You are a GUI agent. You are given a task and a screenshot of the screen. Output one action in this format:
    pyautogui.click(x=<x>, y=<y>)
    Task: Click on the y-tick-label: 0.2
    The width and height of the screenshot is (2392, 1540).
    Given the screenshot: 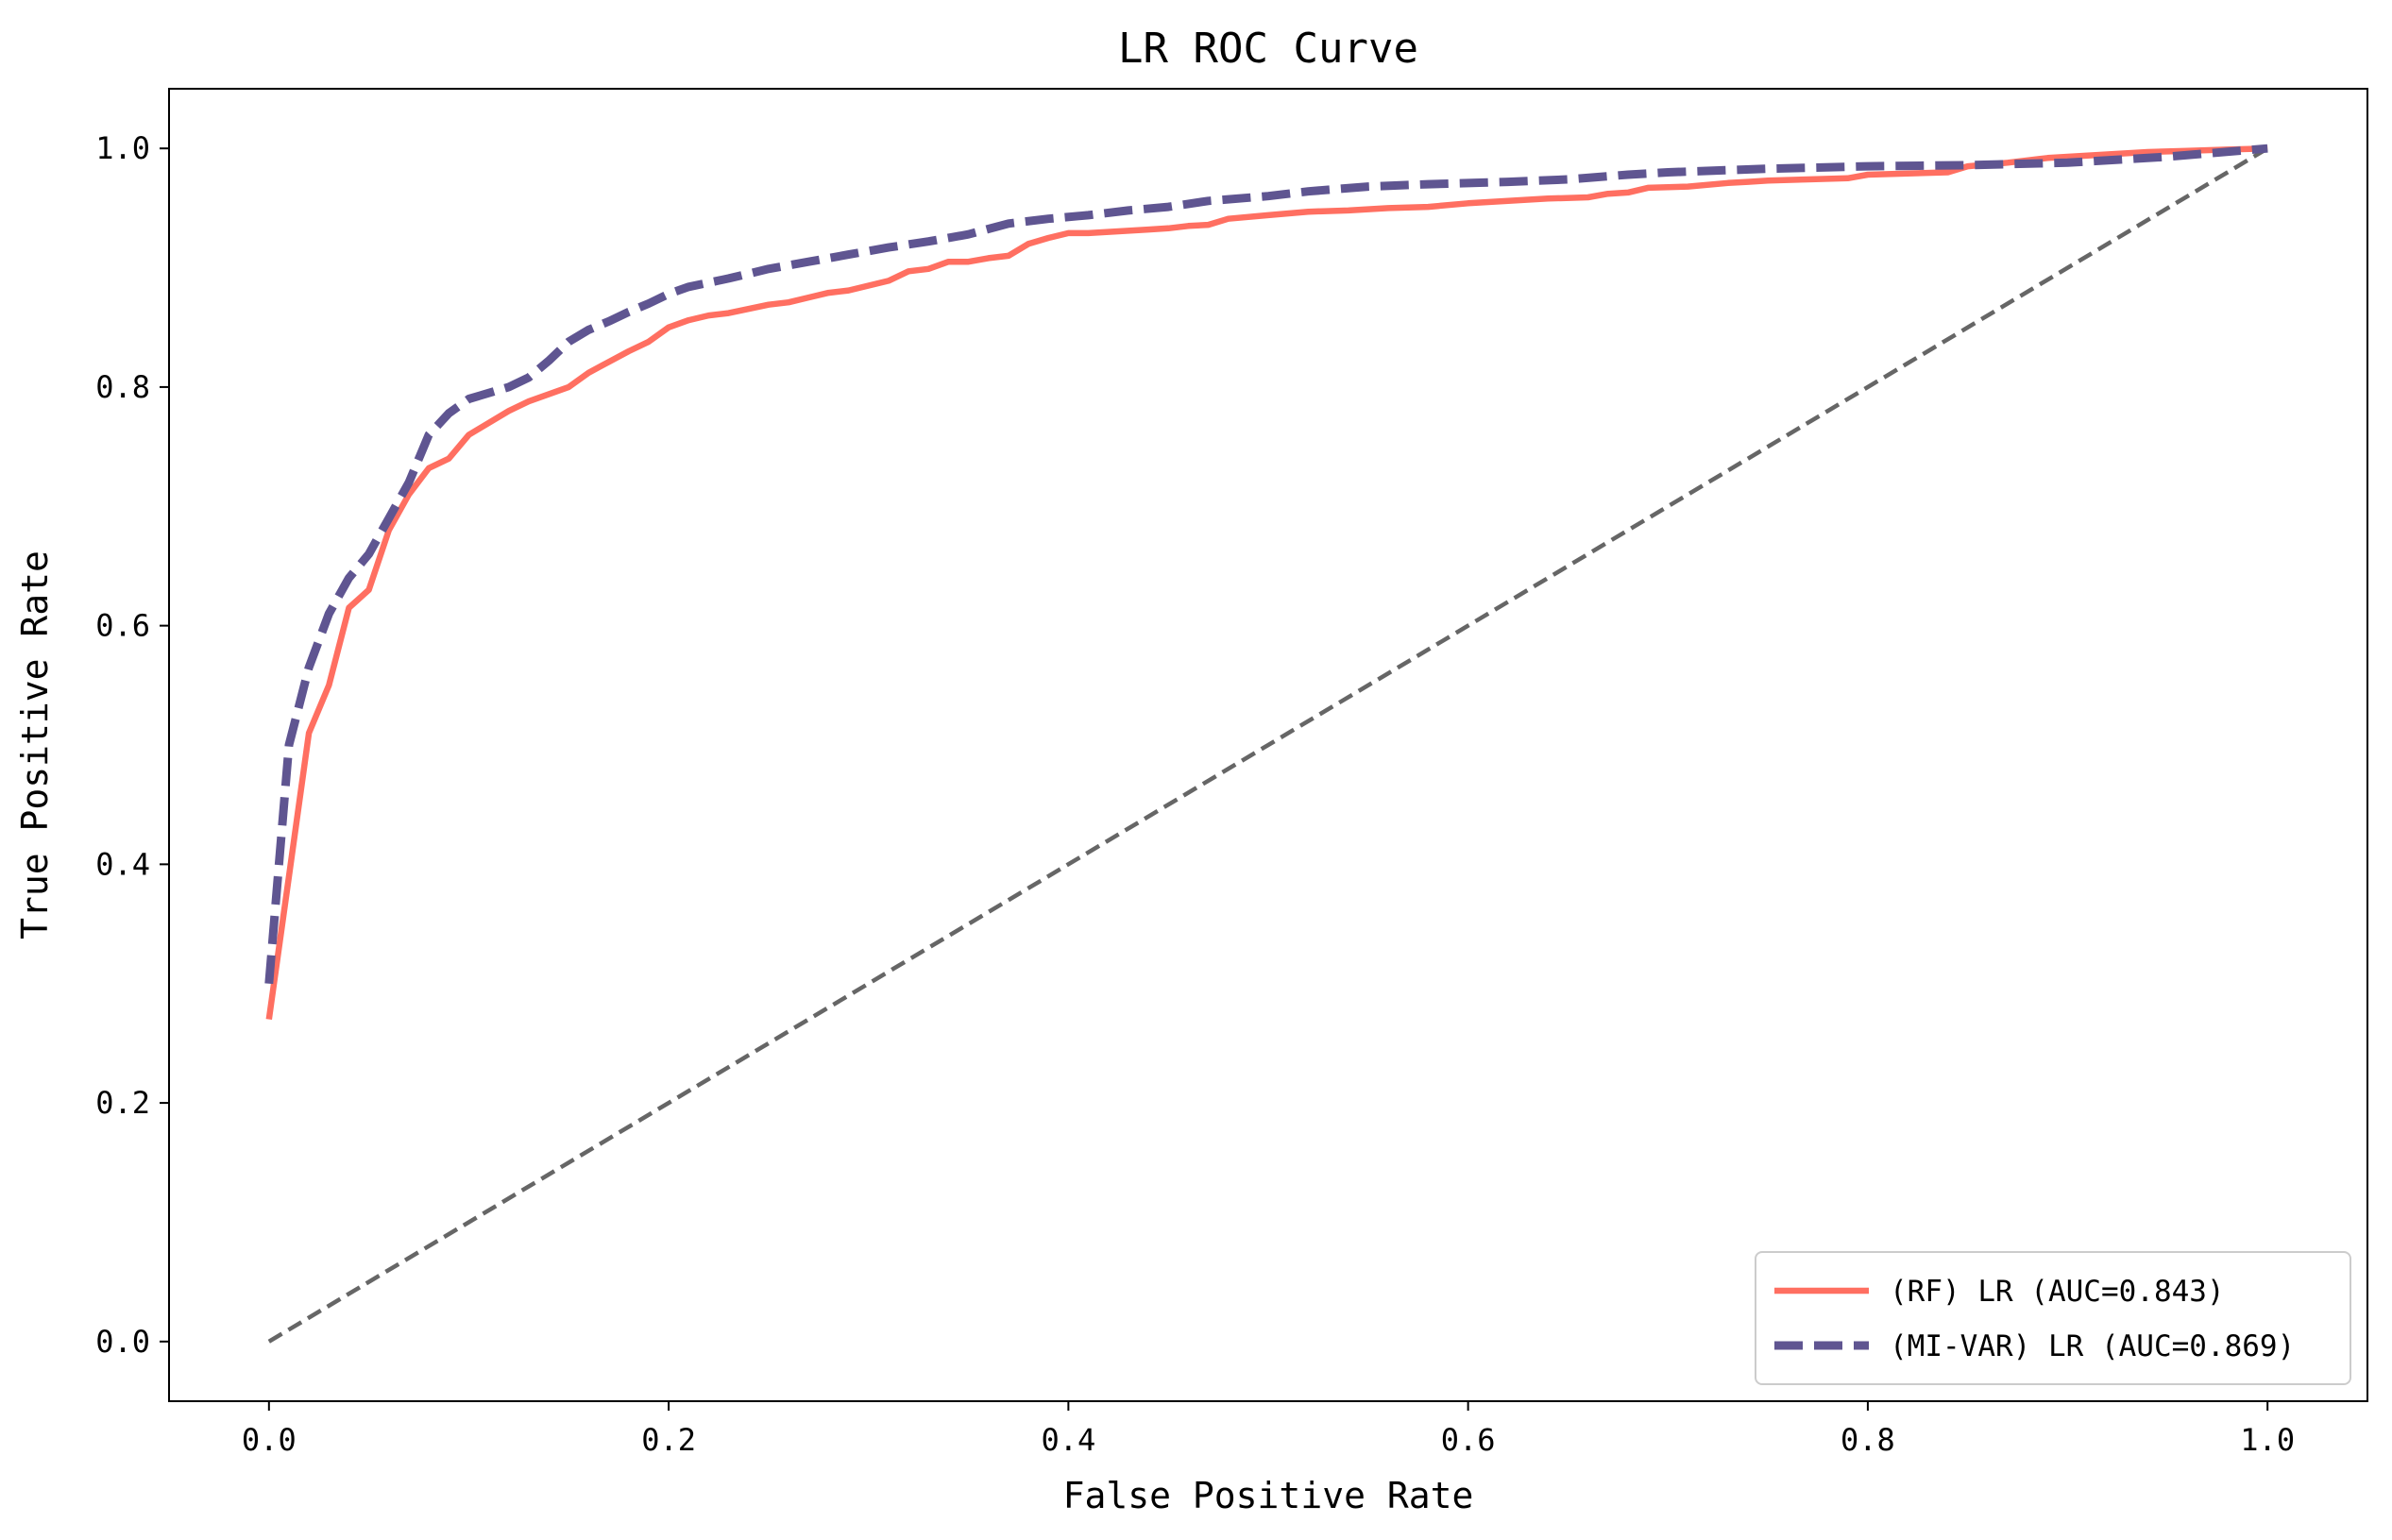 What is the action you would take?
    pyautogui.click(x=123, y=1103)
    